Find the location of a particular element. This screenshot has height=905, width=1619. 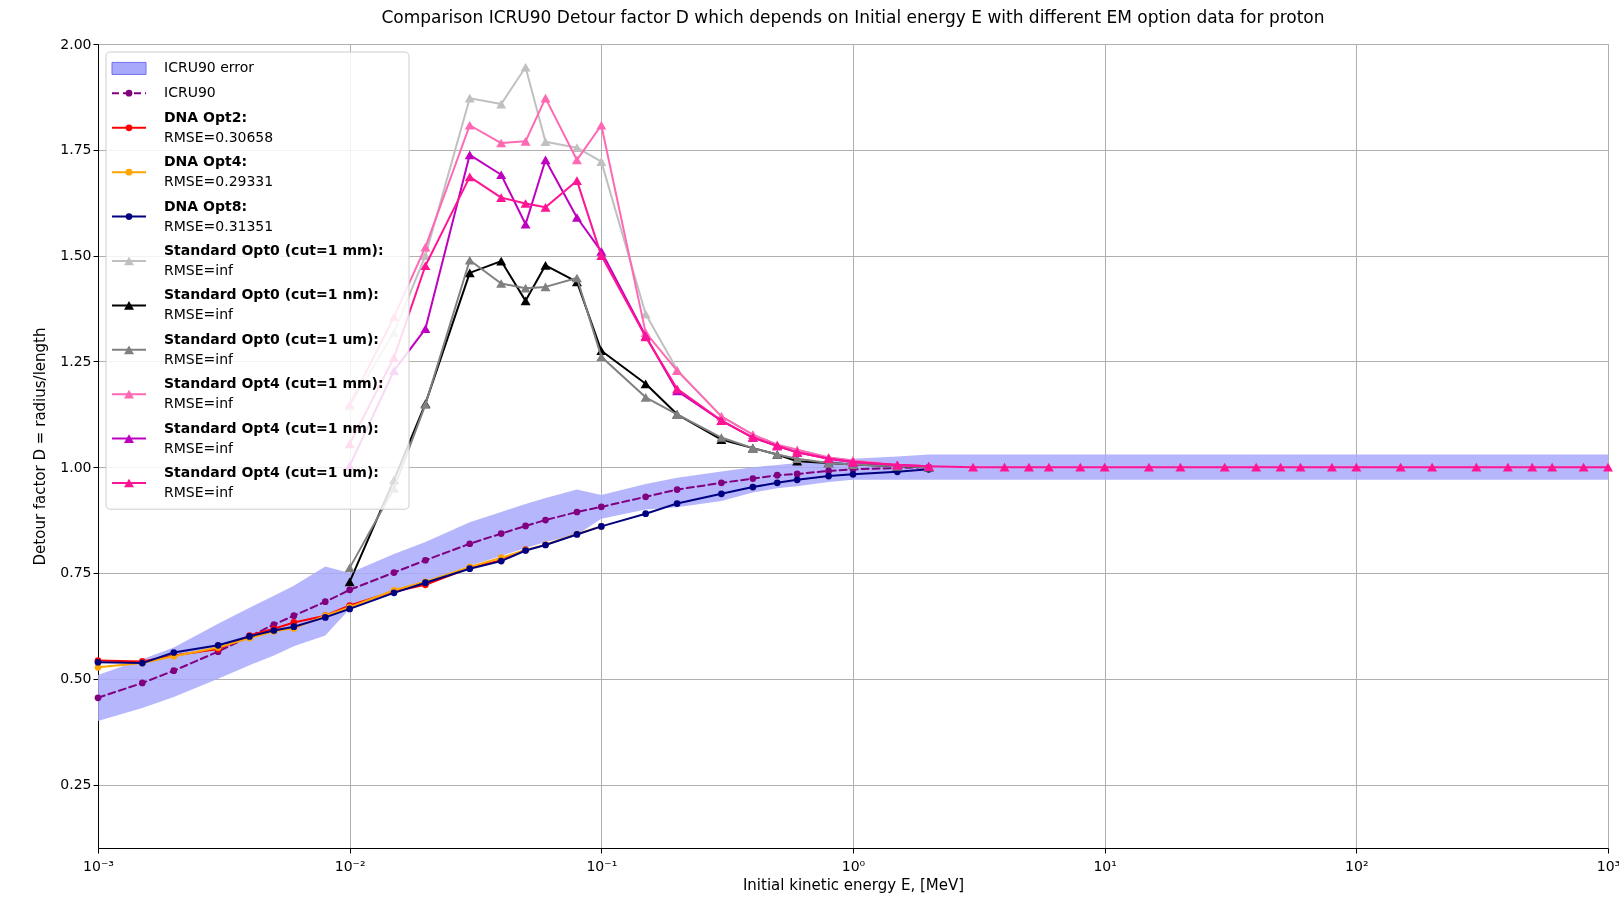

legend-label: Standard Opt0 (cut=1 mm): RMSE=inf is located at coordinates (274, 260).